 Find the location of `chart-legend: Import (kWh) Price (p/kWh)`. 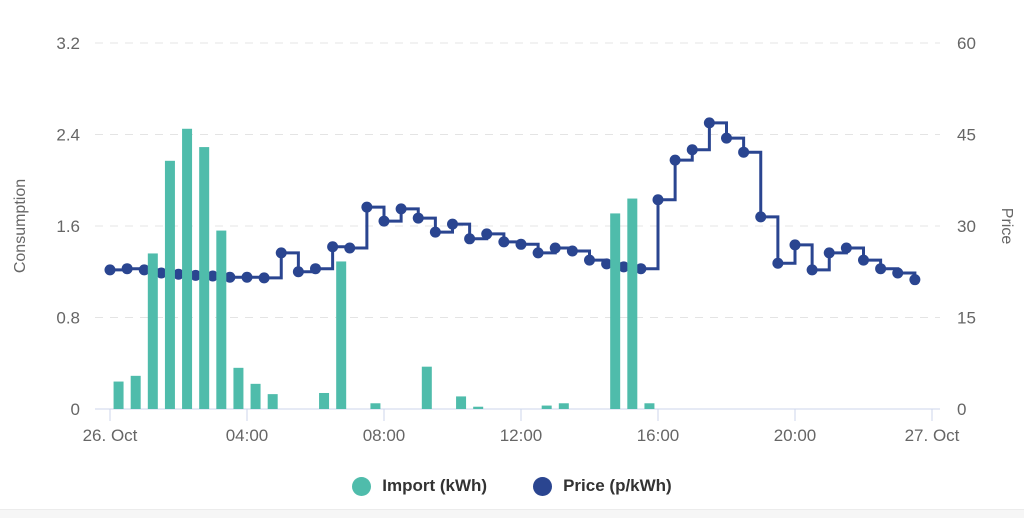

chart-legend: Import (kWh) Price (p/kWh) is located at coordinates (512, 486).